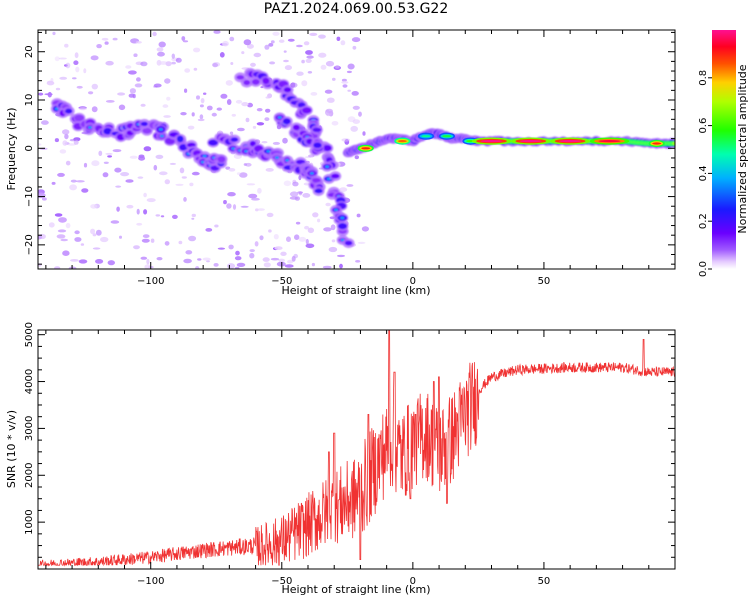 This screenshot has height=600, width=750. What do you see at coordinates (29, 475) in the screenshot?
I see `y-tick-label: 2000` at bounding box center [29, 475].